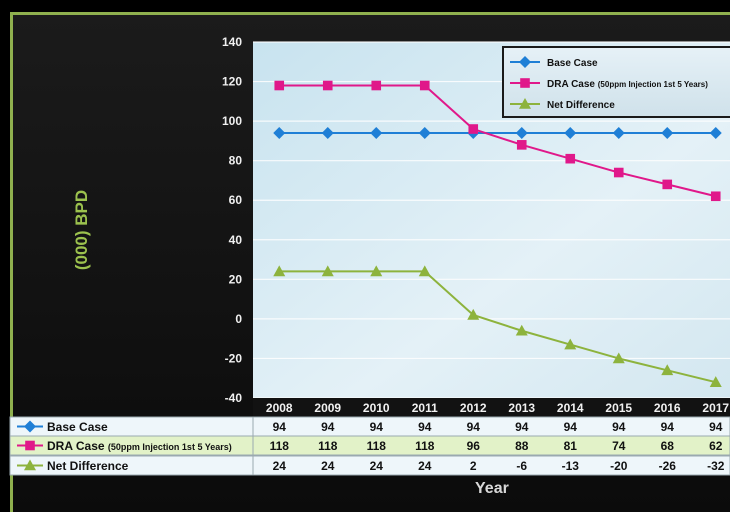 This screenshot has height=512, width=730. I want to click on table-cell: -32, so click(716, 466).